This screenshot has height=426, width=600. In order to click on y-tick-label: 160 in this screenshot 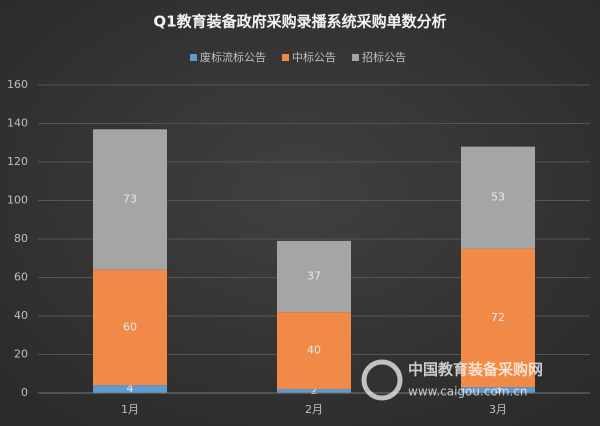, I will do `click(17, 84)`.